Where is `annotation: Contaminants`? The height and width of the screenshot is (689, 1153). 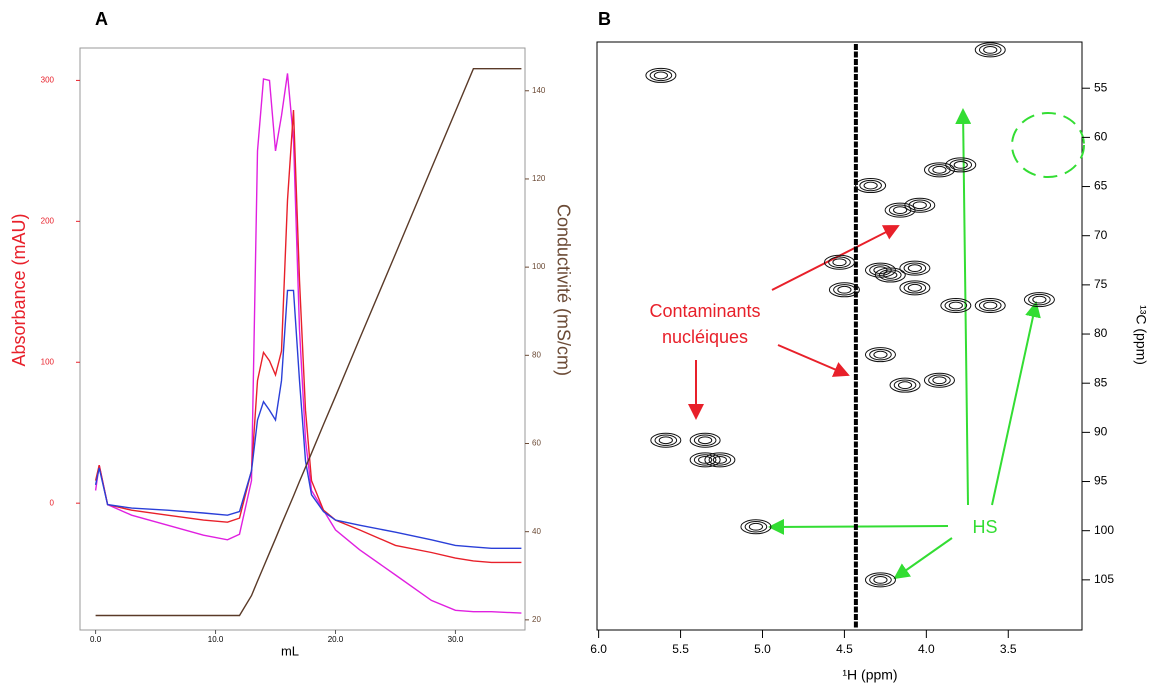
annotation: Contaminants is located at coordinates (704, 311).